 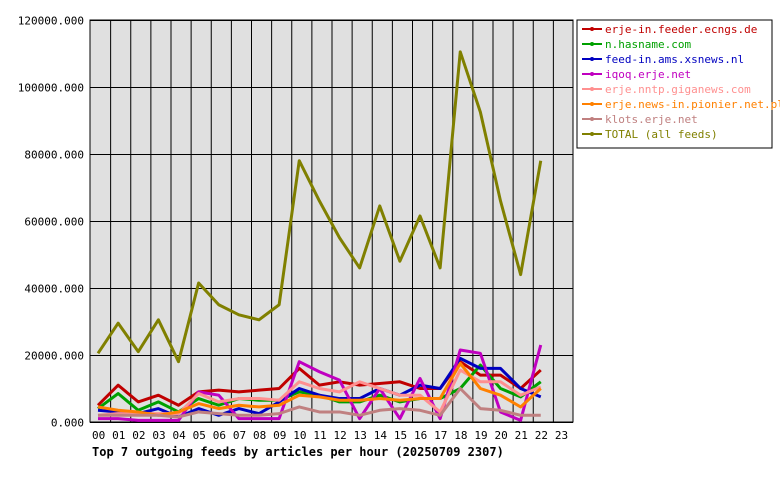 I want to click on x-tick-label: 05, so click(x=199, y=435).